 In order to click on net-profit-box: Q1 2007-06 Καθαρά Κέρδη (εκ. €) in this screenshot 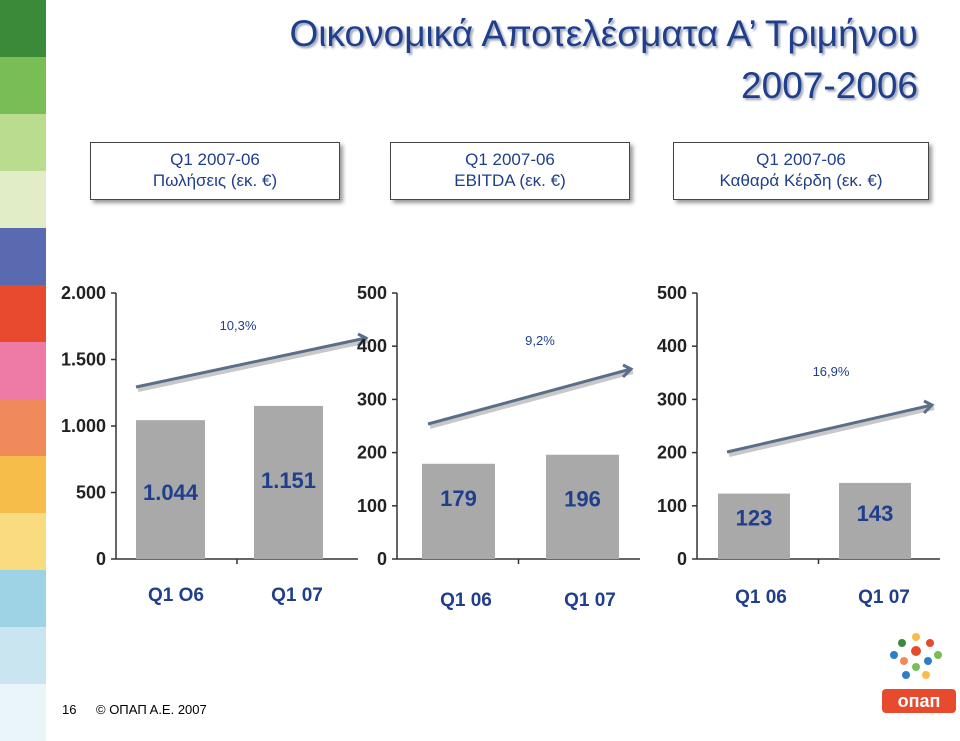, I will do `click(801, 171)`.